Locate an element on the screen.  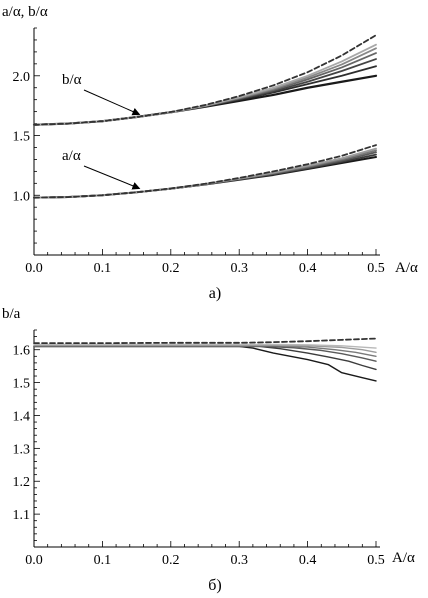
annotation-label: b/α is located at coordinates (72, 80).